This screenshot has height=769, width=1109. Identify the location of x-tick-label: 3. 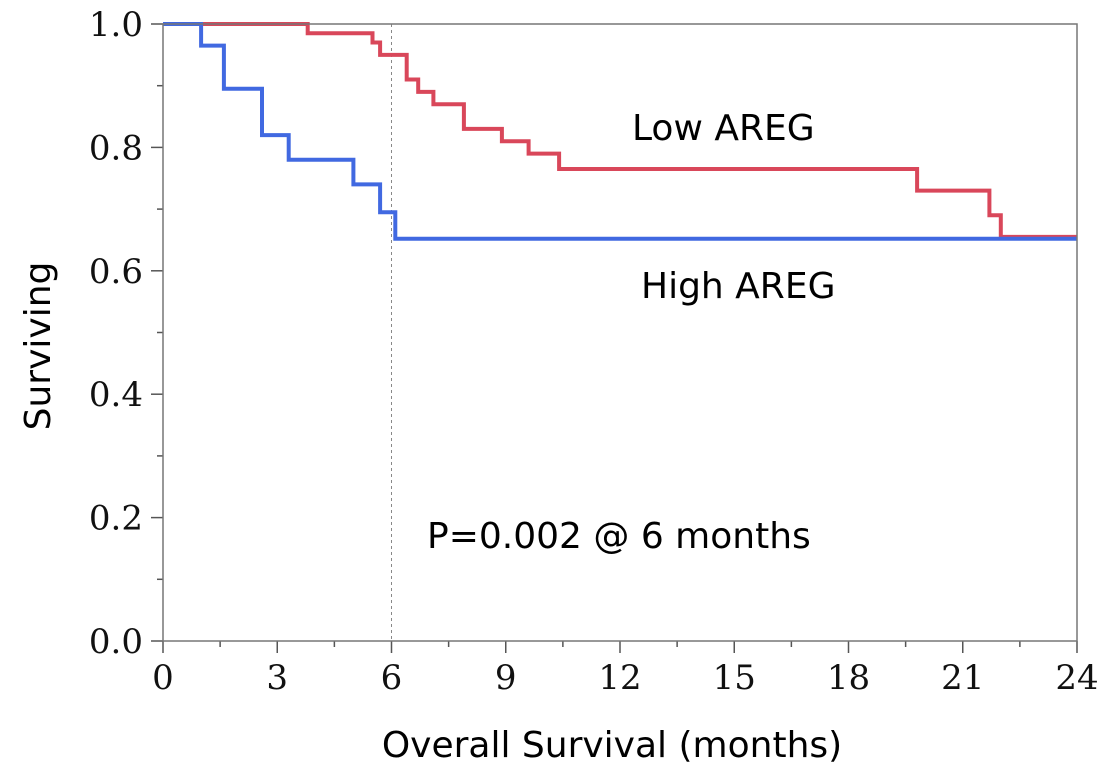
(277, 678).